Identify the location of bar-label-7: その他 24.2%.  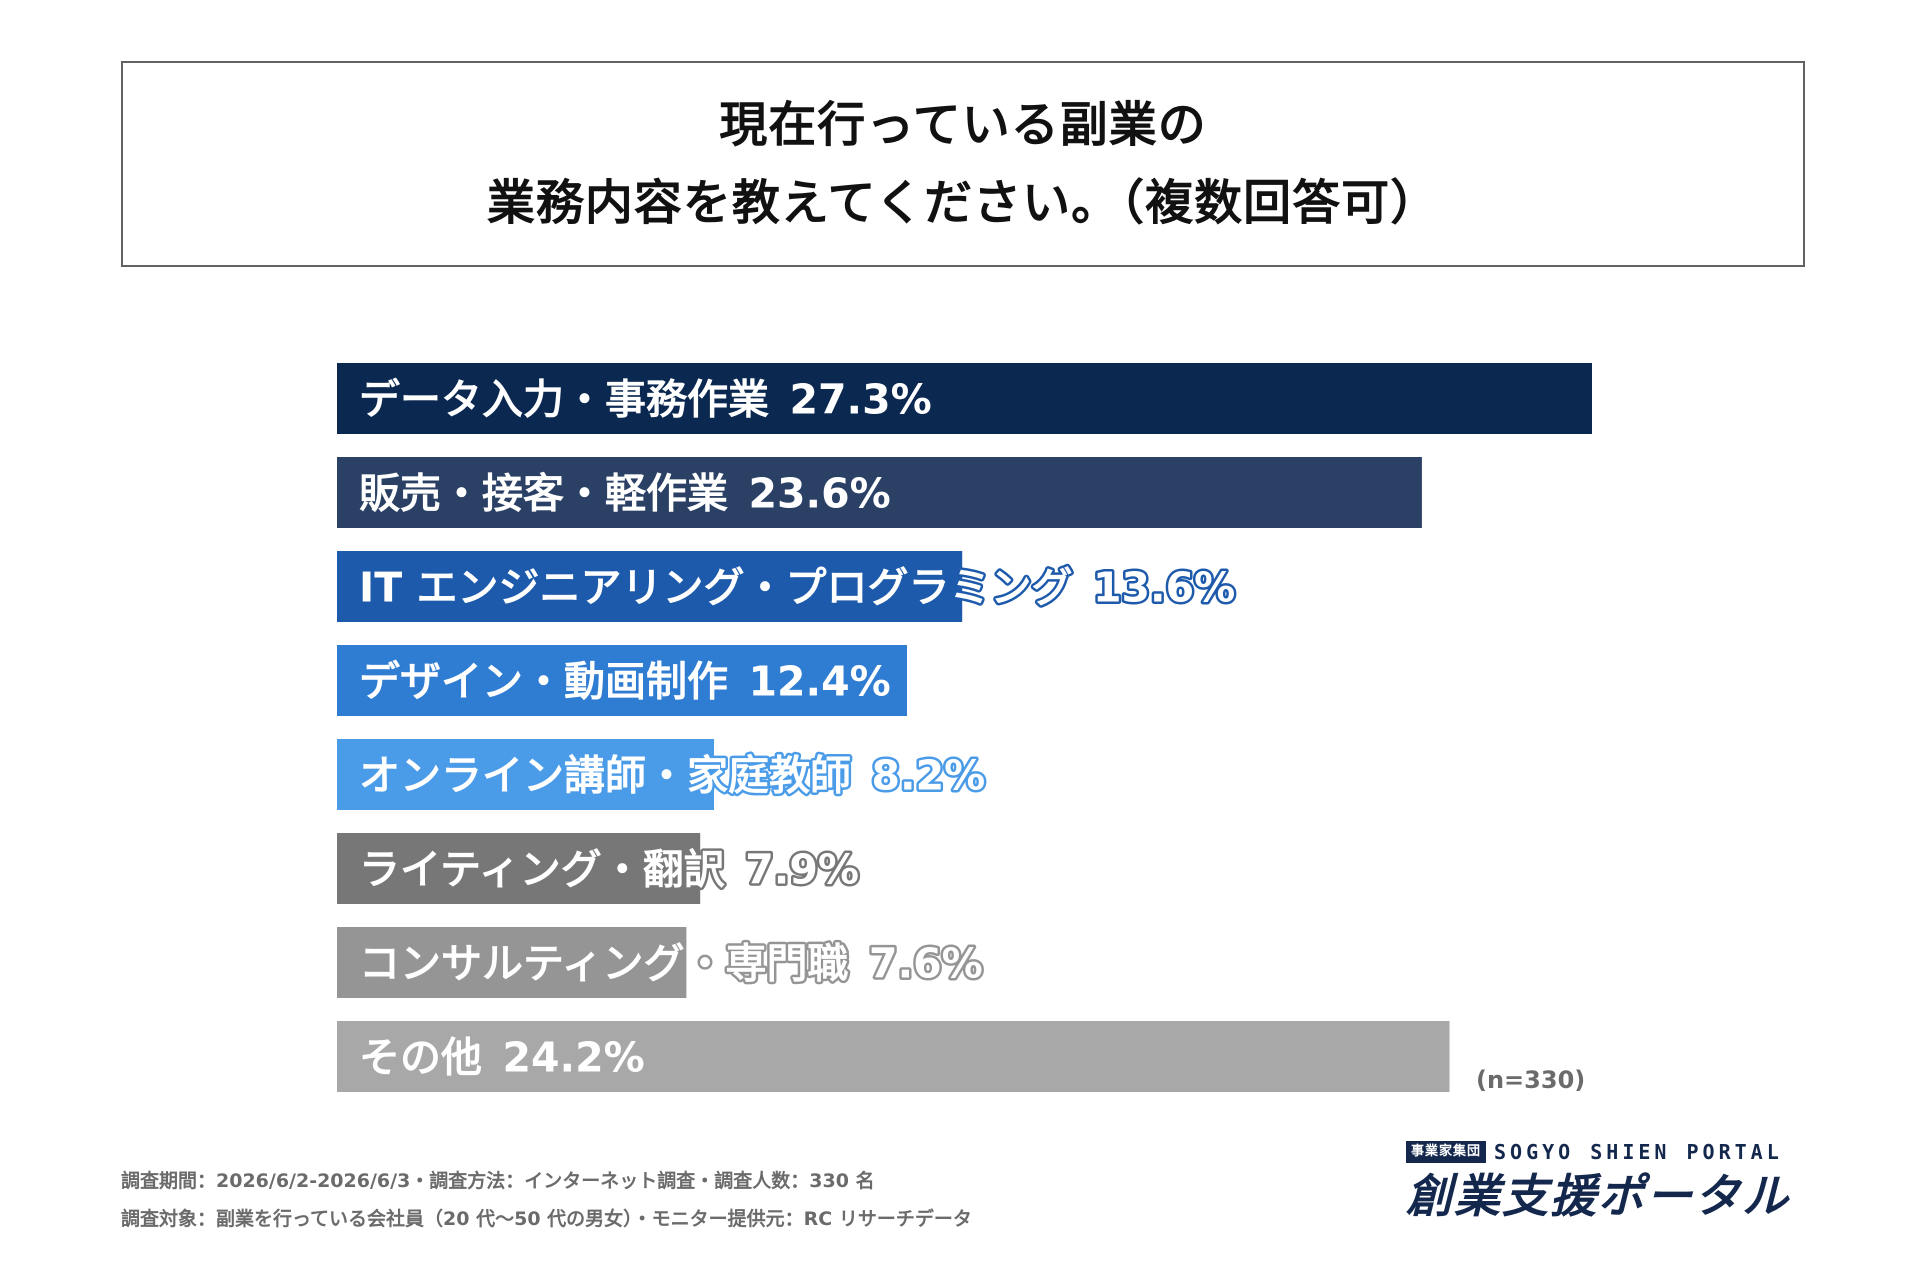
(502, 1058).